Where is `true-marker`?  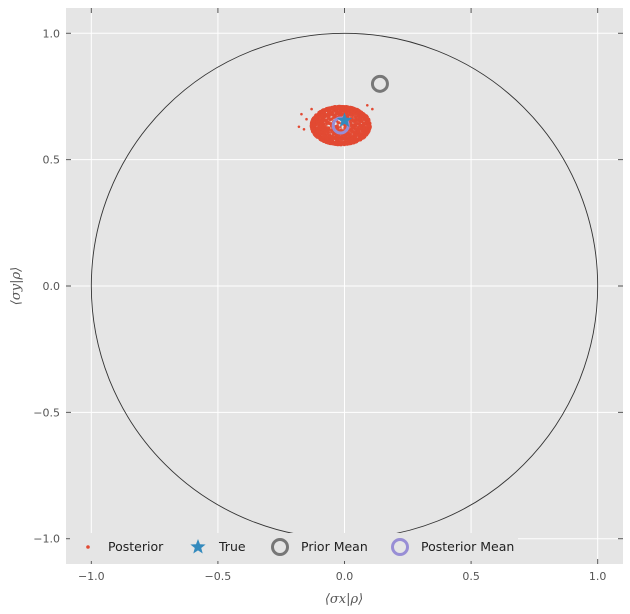 true-marker is located at coordinates (344, 119).